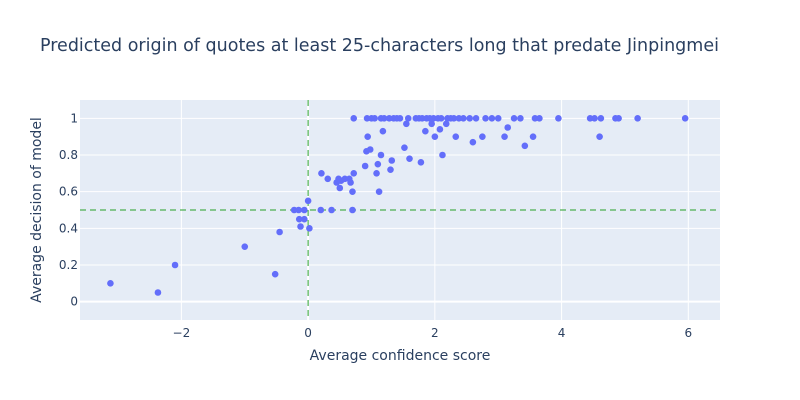 Image resolution: width=800 pixels, height=400 pixels. What do you see at coordinates (68, 209) in the screenshot?
I see `y-tick-labels: 0 0.2 0.4 0.6 0.8 1` at bounding box center [68, 209].